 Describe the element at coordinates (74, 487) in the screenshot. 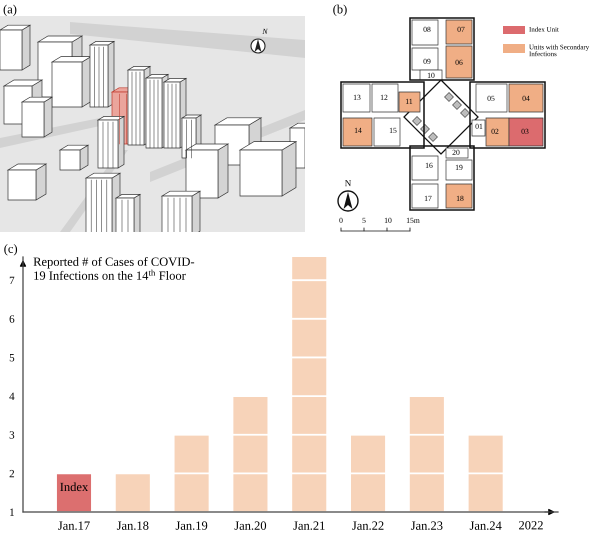

I see `annotation: Index` at that location.